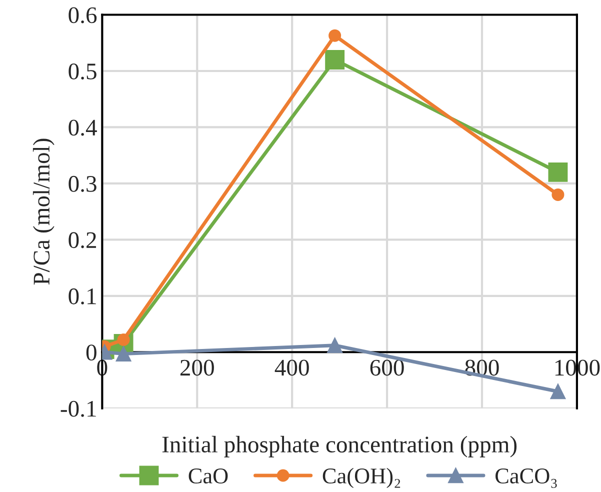  Describe the element at coordinates (361, 478) in the screenshot. I see `legend-label: Ca(OH)₂` at that location.